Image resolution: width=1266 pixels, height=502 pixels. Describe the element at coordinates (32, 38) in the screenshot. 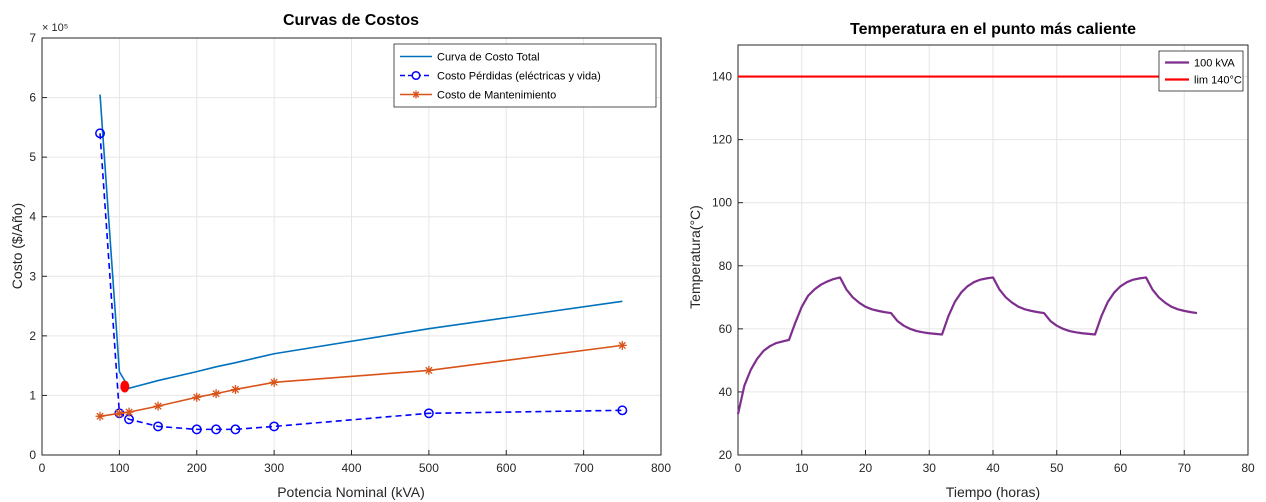

I see `chart1-y-tick-label: 7` at that location.